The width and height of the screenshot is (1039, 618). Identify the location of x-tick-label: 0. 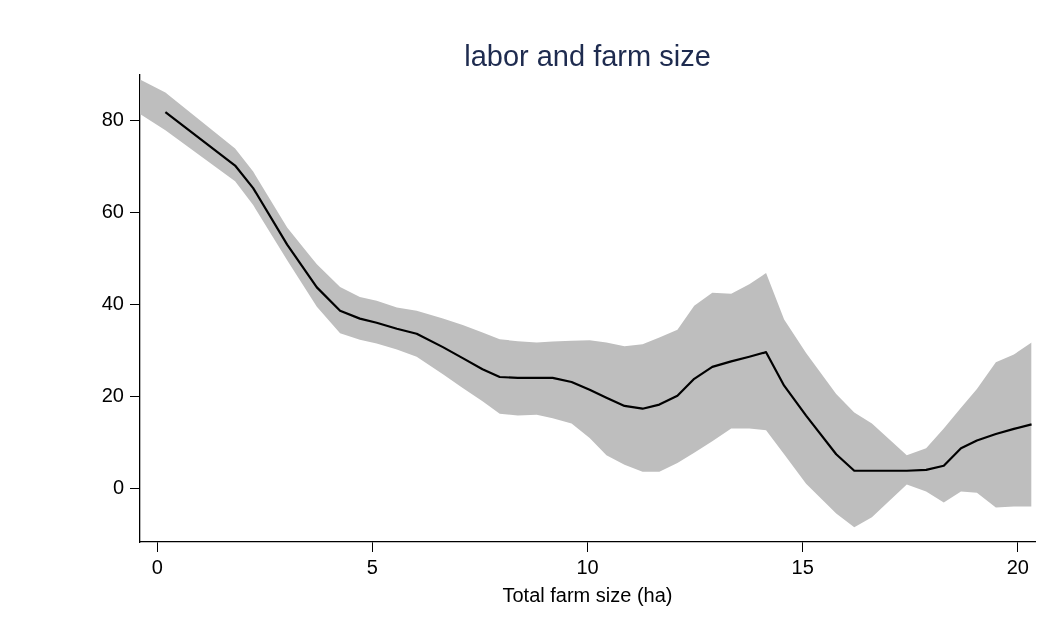
(157, 566).